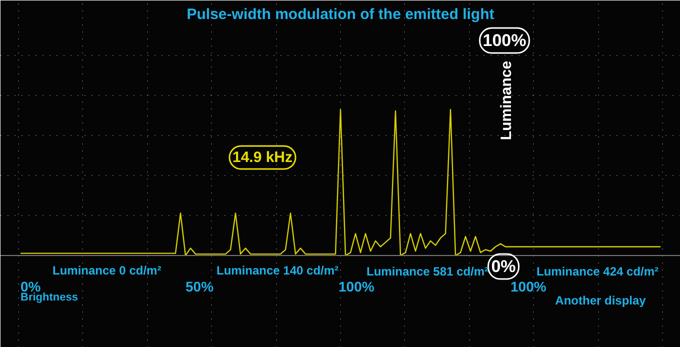  Describe the element at coordinates (597, 271) in the screenshot. I see `text: Luminance 424 cd/m²` at that location.